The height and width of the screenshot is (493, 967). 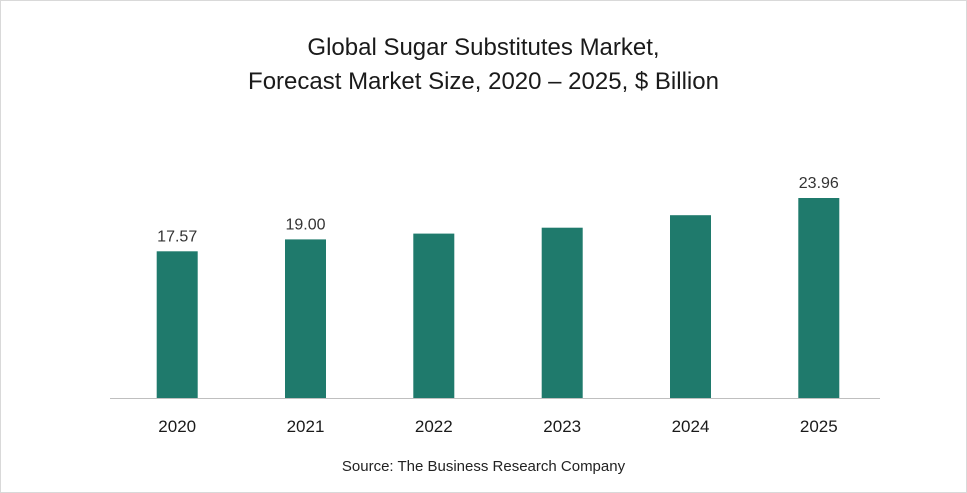 I want to click on bar-2021, so click(x=305, y=318).